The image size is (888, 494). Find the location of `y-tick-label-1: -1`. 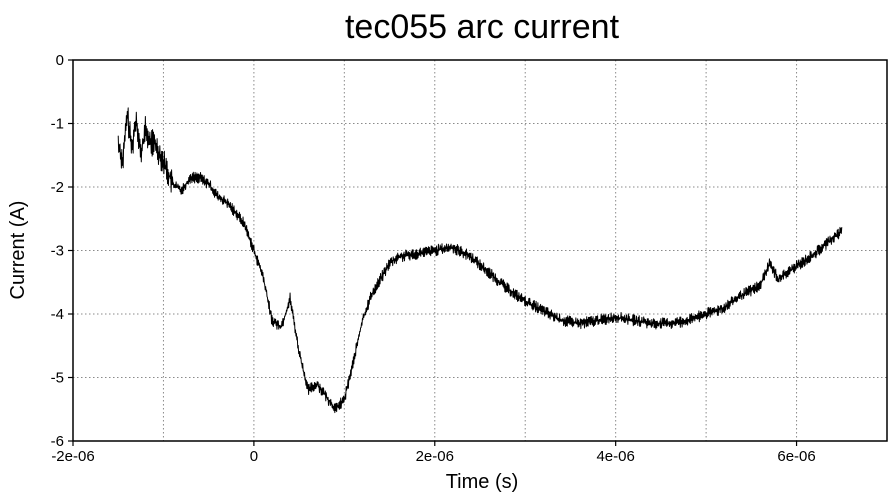

y-tick-label-1: -1 is located at coordinates (57, 124).